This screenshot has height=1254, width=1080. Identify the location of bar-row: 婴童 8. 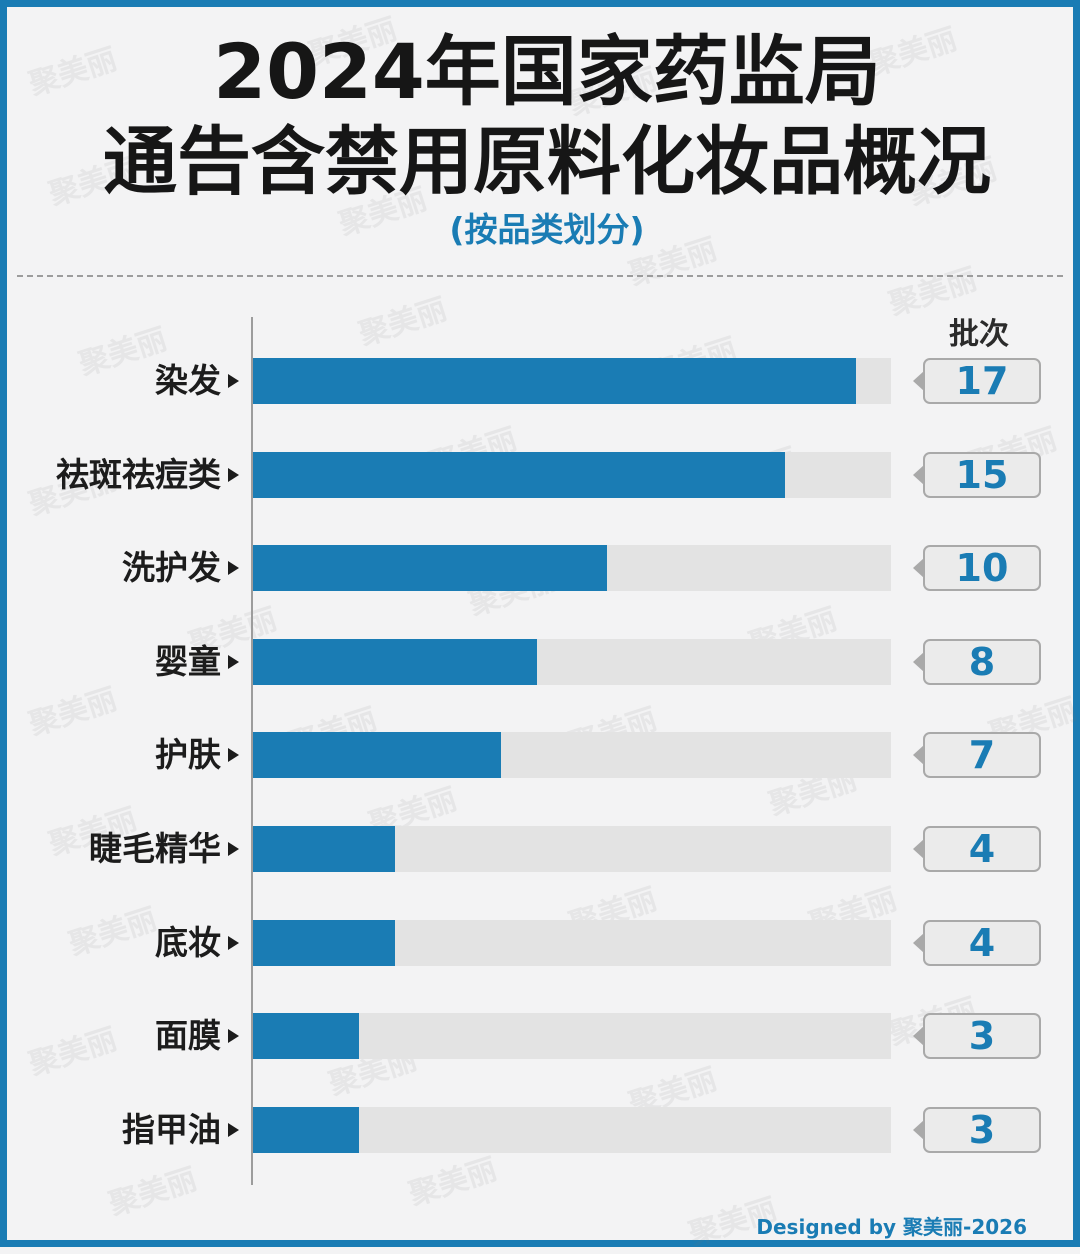
(543, 662).